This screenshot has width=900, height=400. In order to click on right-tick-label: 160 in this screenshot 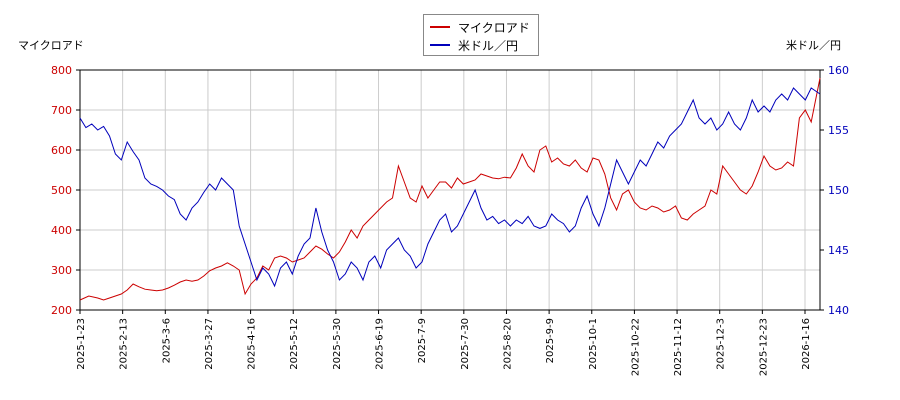, I will do `click(838, 70)`.